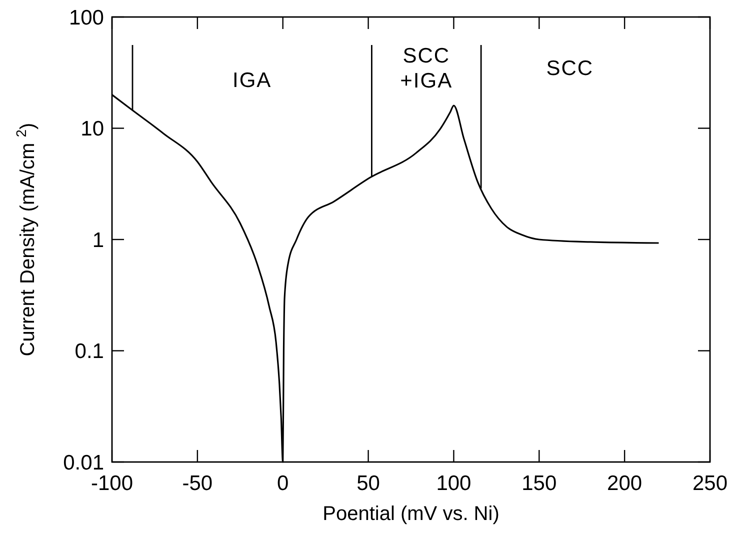  I want to click on x-tick-label: 0, so click(283, 483).